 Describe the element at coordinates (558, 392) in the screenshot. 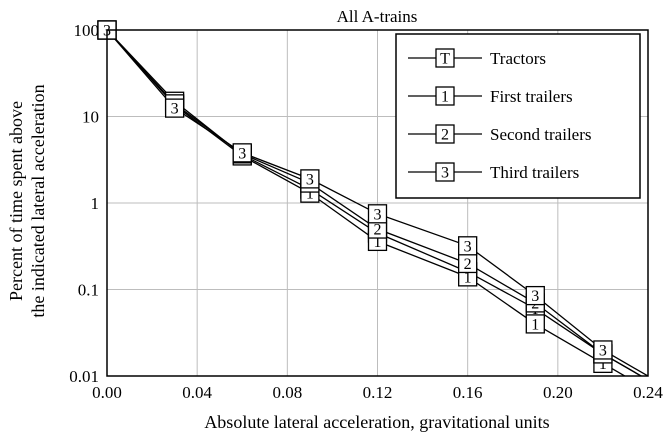

I see `x-tick-label: 0.20` at that location.